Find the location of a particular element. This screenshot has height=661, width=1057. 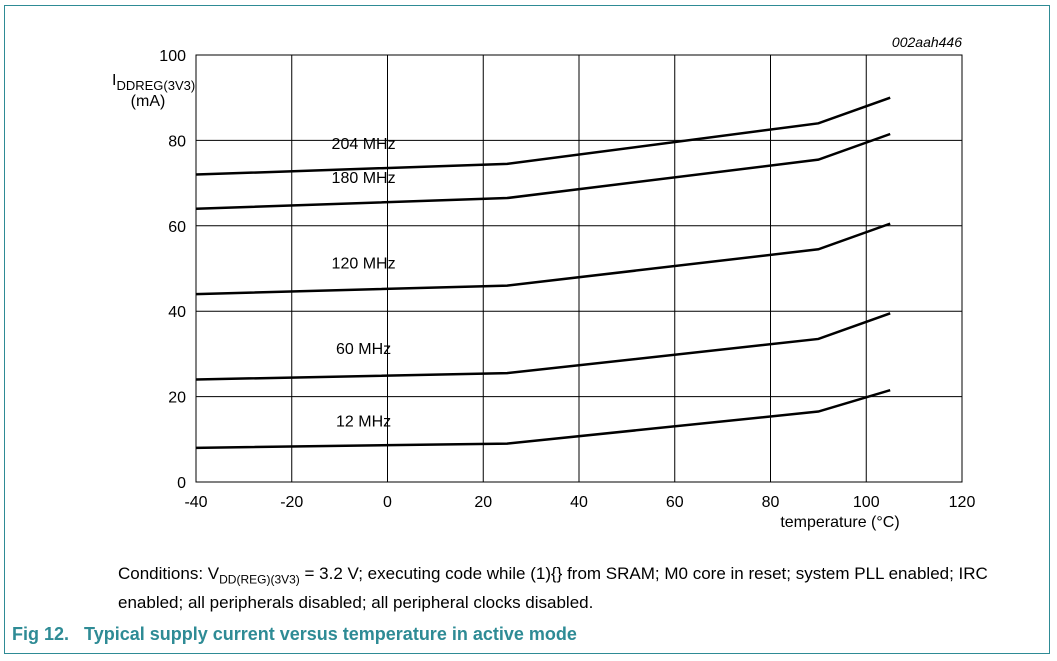

y-tick-label: 80 is located at coordinates (177, 141).